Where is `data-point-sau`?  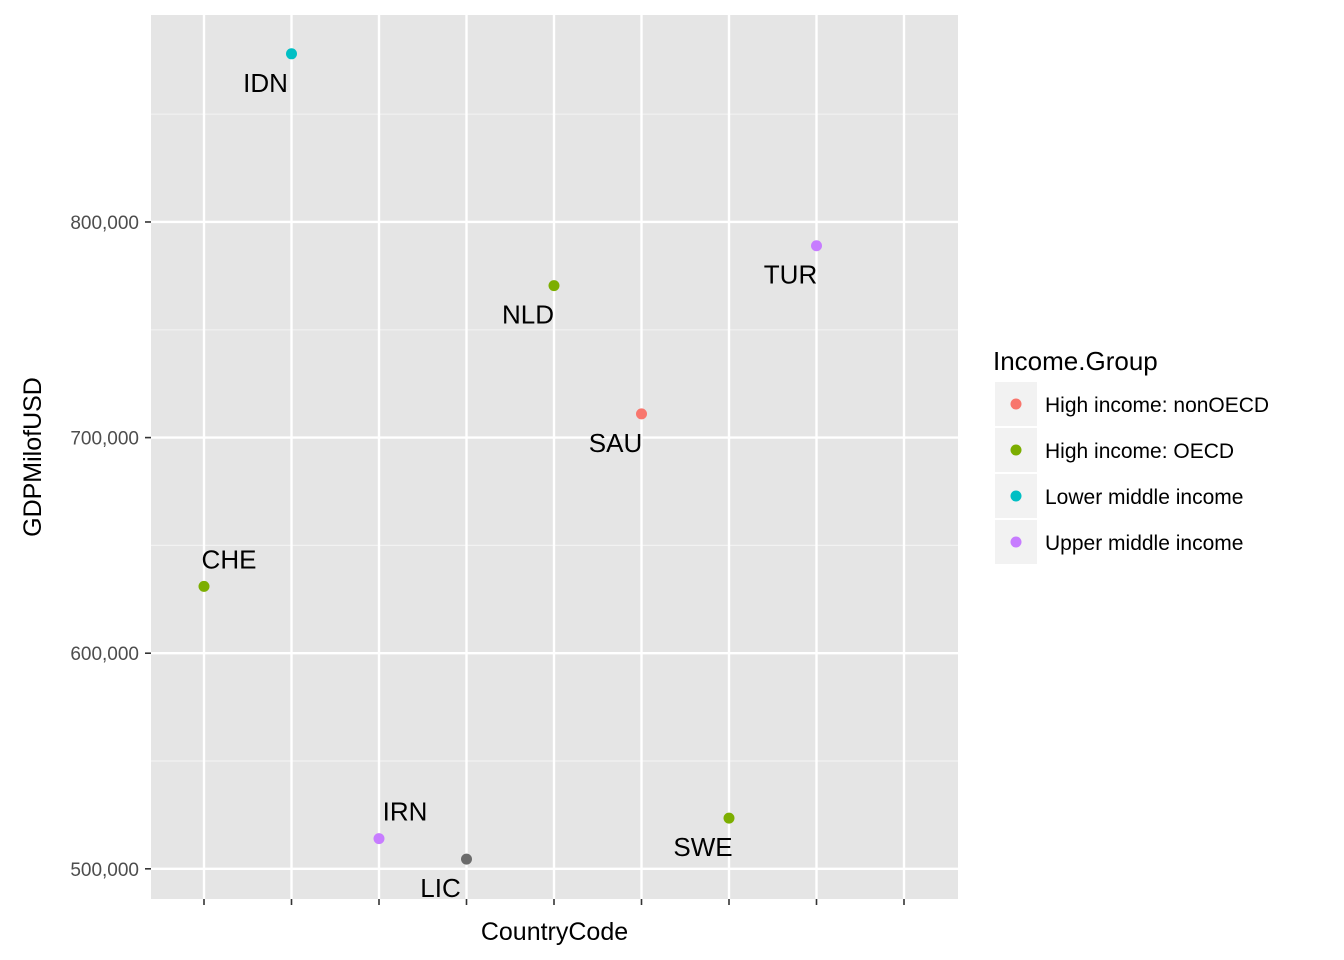
data-point-sau is located at coordinates (641, 414).